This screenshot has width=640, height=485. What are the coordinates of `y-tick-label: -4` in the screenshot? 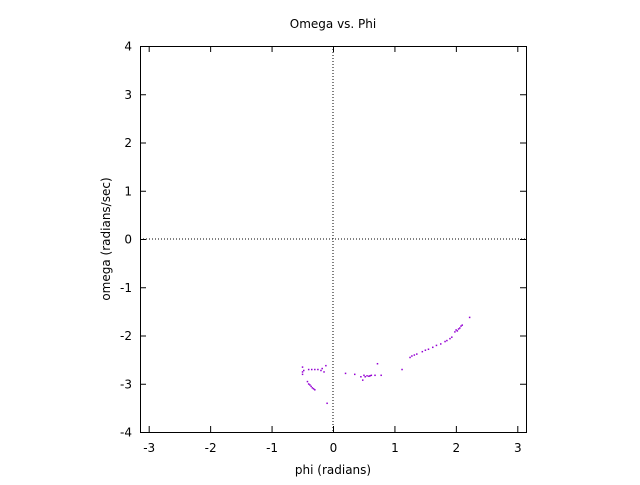 It's located at (126, 433).